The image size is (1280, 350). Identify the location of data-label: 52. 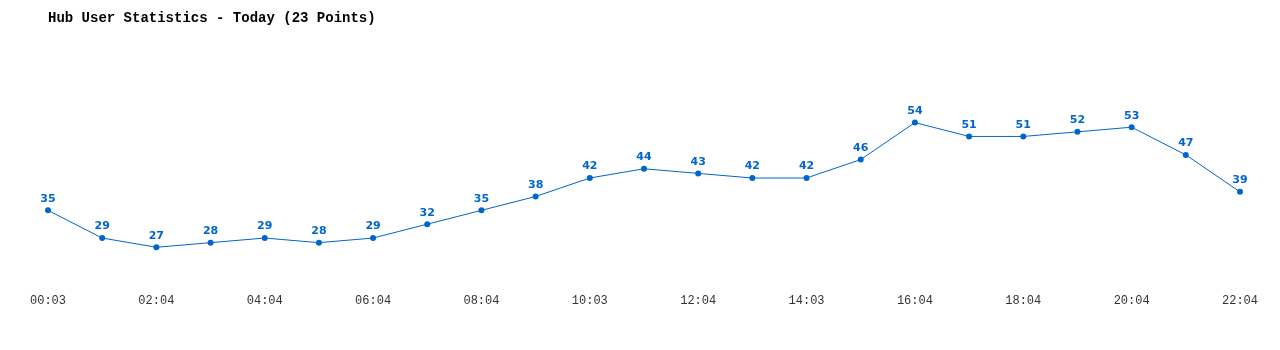
(1077, 120).